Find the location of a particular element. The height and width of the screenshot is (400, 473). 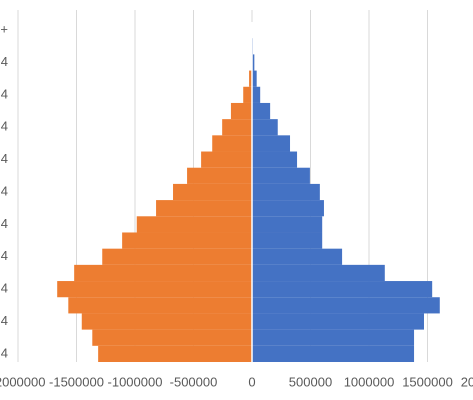

x-tick-label: 500000 is located at coordinates (310, 381).